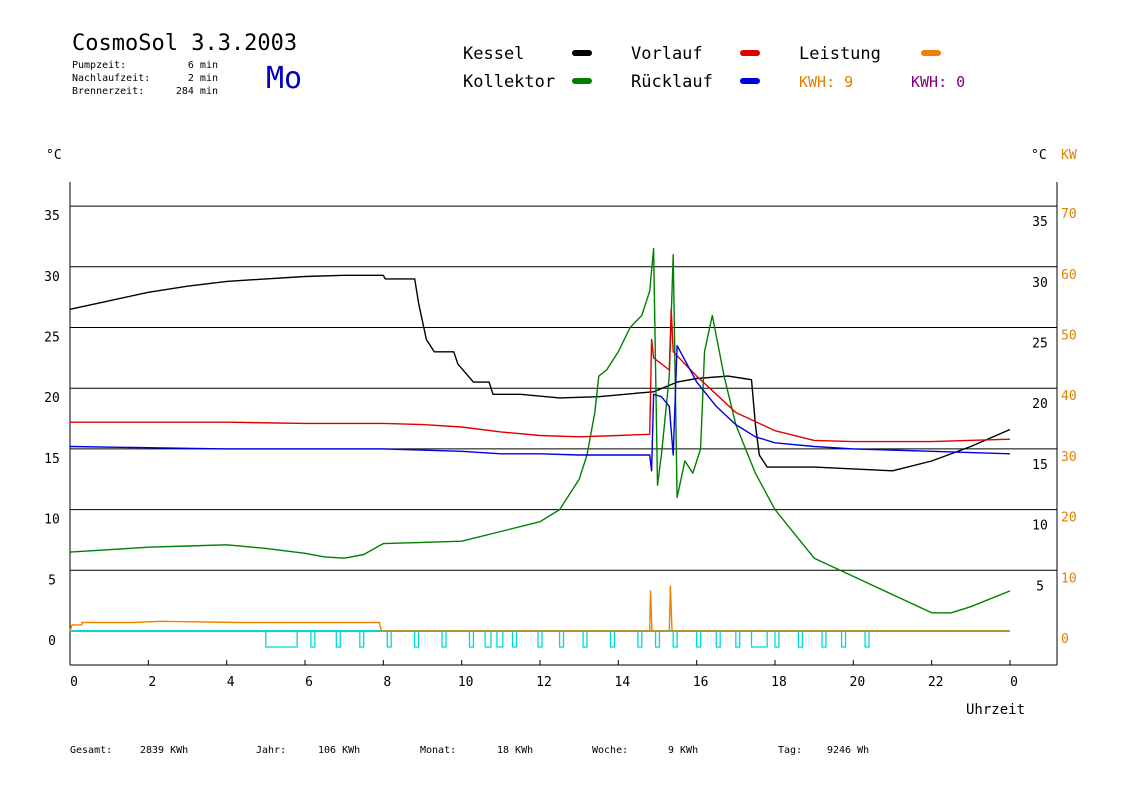  Describe the element at coordinates (52, 216) in the screenshot. I see `y-tick-left-35: 35` at that location.